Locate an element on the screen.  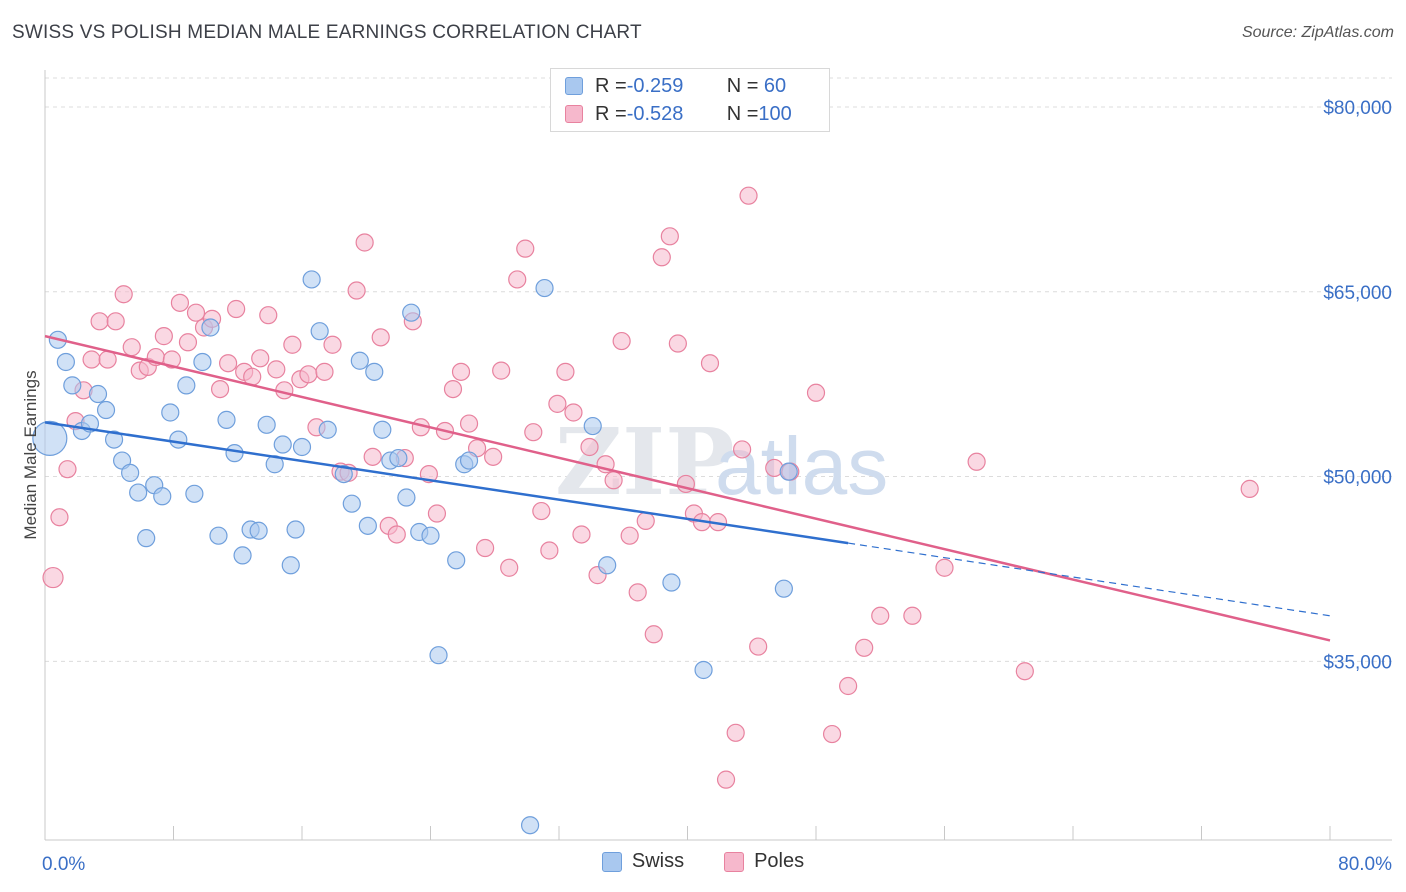
x-tick-label-min: 0.0% is located at coordinates (63, 864).